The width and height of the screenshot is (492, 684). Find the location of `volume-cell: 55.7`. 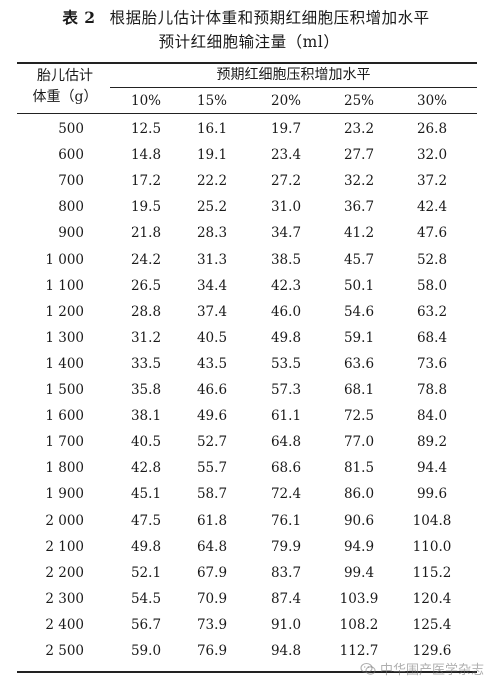

volume-cell: 55.7 is located at coordinates (212, 468).